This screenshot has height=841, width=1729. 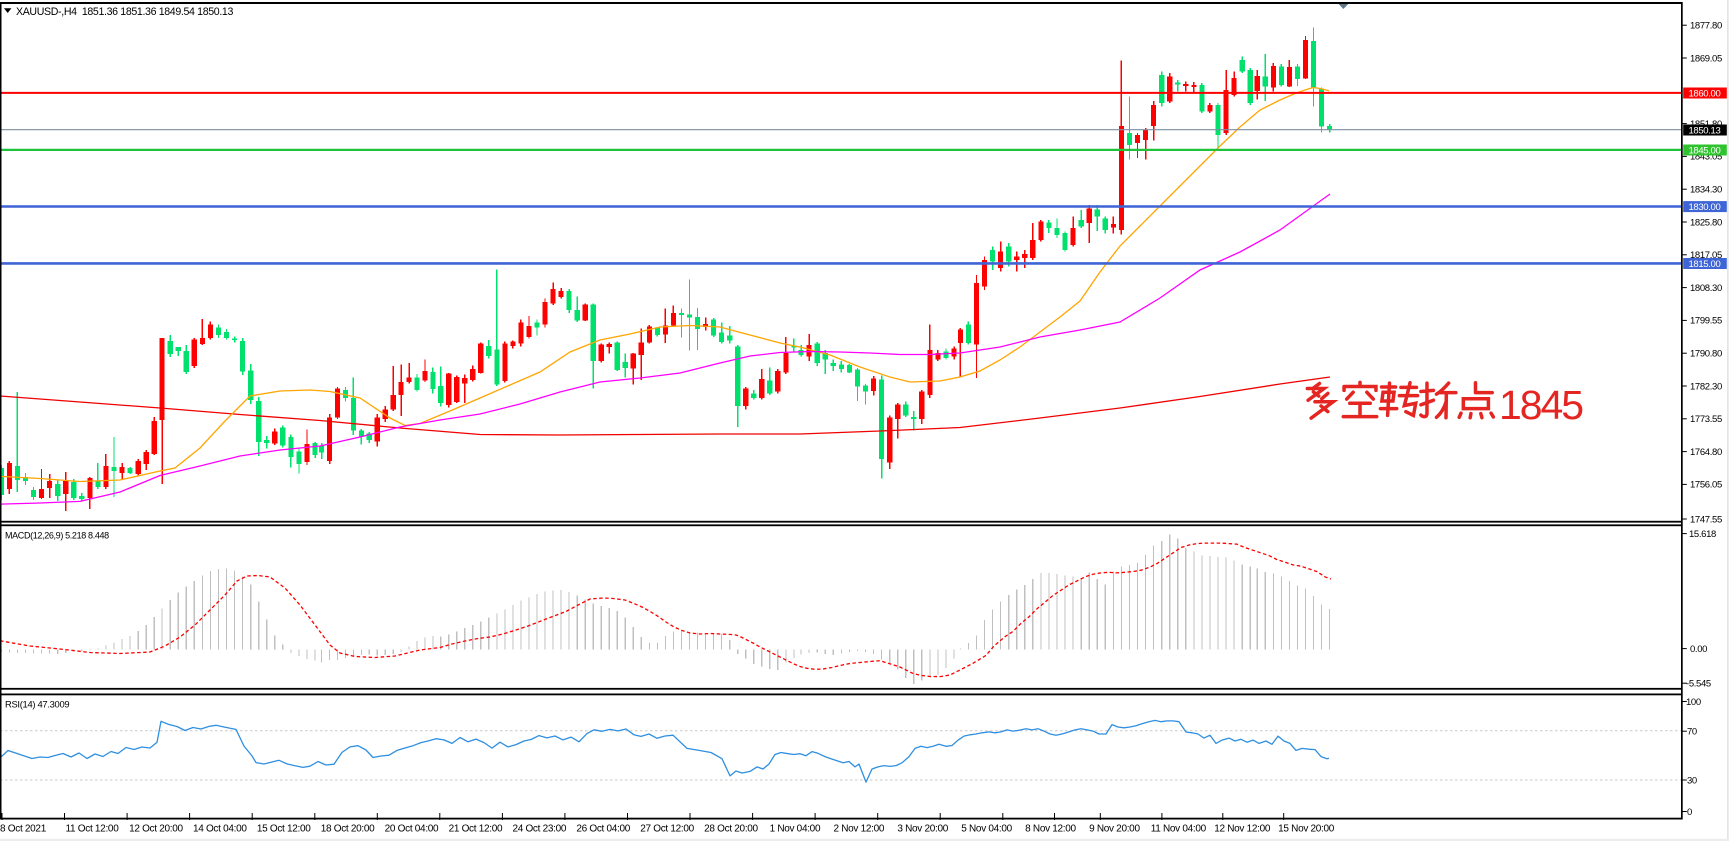 I want to click on svg-text: 70, so click(x=1692, y=732).